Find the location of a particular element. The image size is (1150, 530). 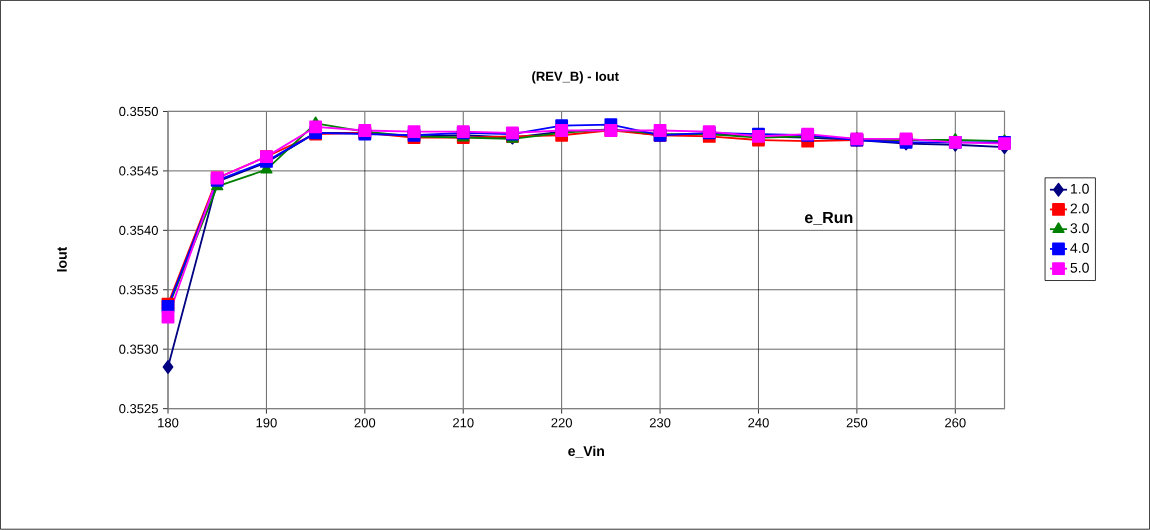

x-tick-label: 220 is located at coordinates (561, 423).